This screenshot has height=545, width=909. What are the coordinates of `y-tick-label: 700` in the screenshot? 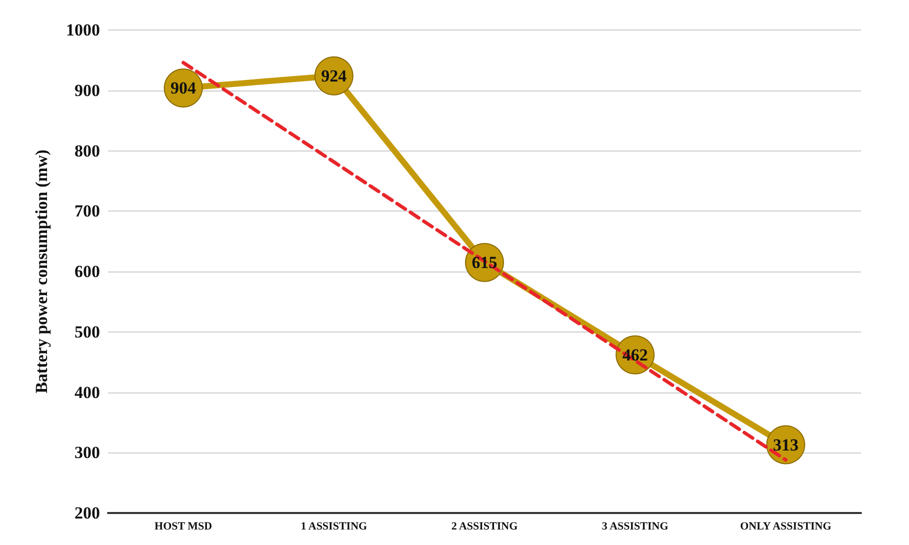 It's located at (87, 211).